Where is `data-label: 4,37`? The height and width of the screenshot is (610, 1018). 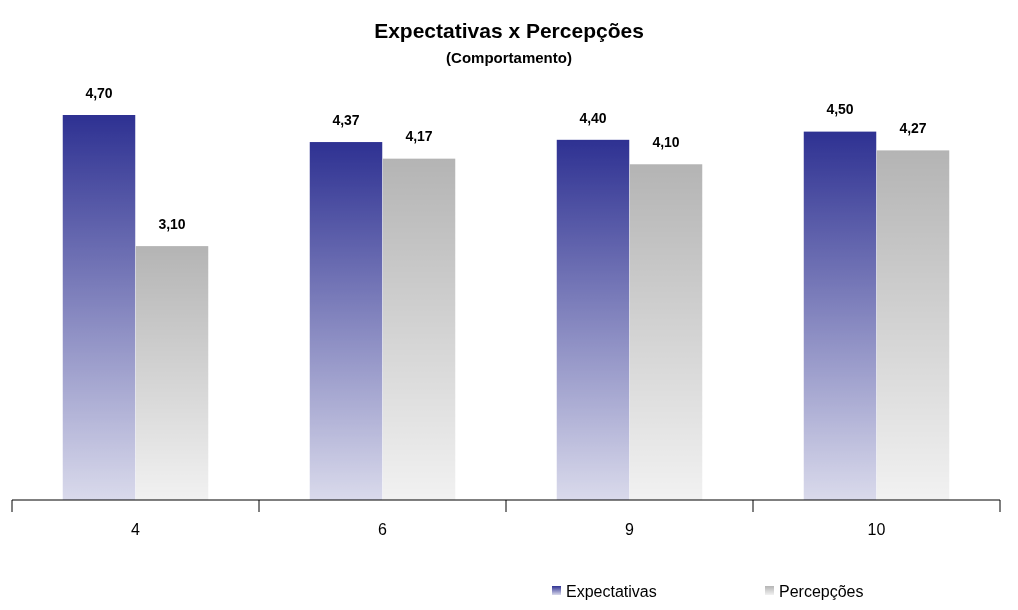
data-label: 4,37 is located at coordinates (346, 120).